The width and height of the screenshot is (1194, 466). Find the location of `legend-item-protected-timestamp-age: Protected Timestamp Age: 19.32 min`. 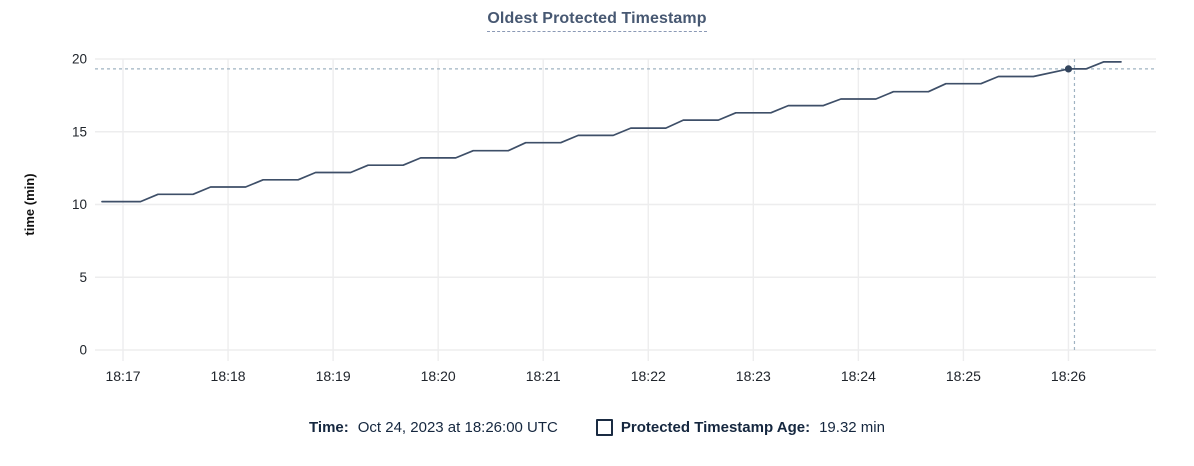

legend-item-protected-timestamp-age: Protected Timestamp Age: 19.32 min is located at coordinates (740, 427).